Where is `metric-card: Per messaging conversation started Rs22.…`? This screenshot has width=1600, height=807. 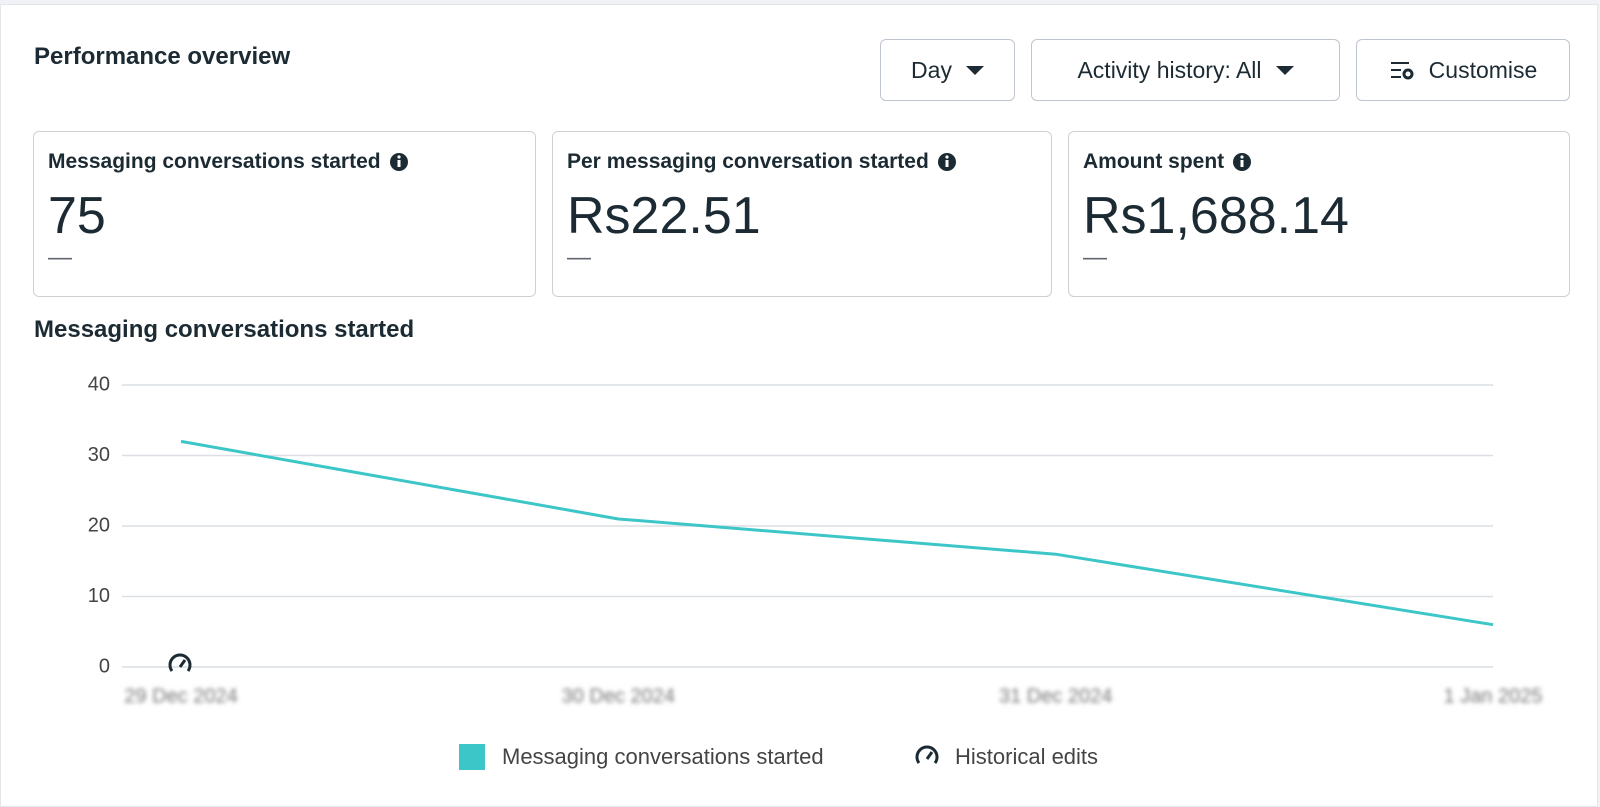
metric-card: Per messaging conversation started Rs22.… is located at coordinates (802, 214).